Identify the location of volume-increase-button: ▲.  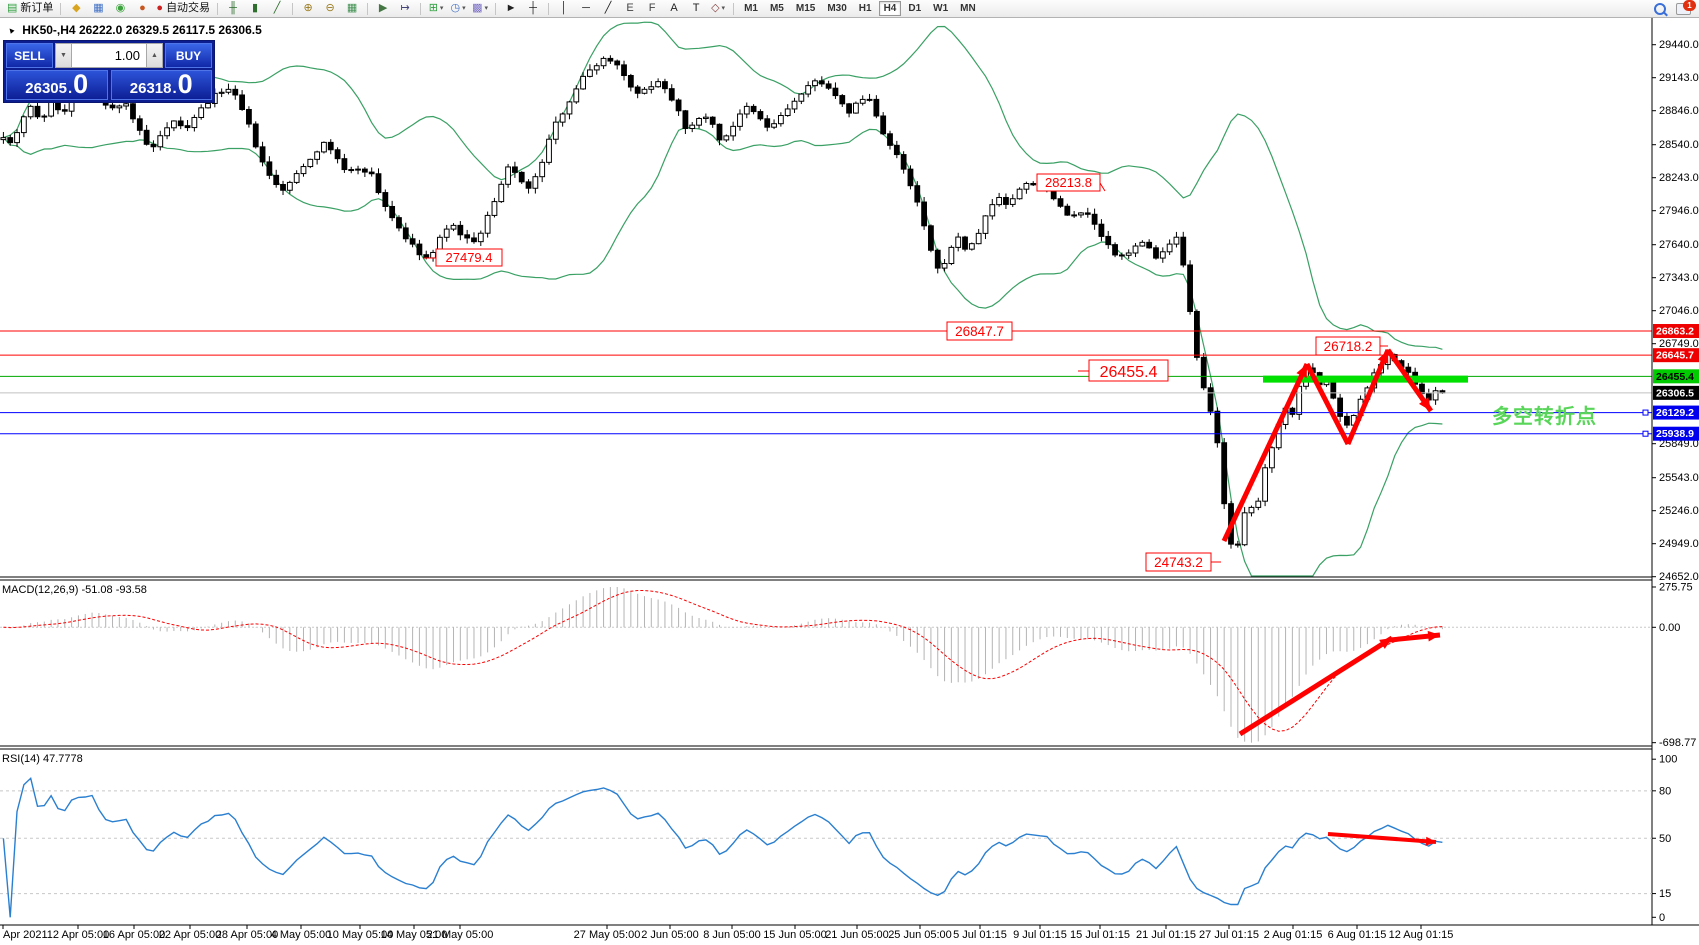
(154, 55).